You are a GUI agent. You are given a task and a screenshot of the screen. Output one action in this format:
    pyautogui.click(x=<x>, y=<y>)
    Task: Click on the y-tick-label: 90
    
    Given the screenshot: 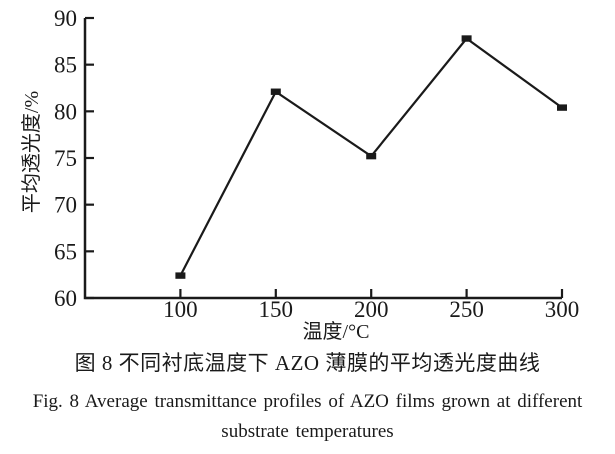 What is the action you would take?
    pyautogui.click(x=65, y=18)
    